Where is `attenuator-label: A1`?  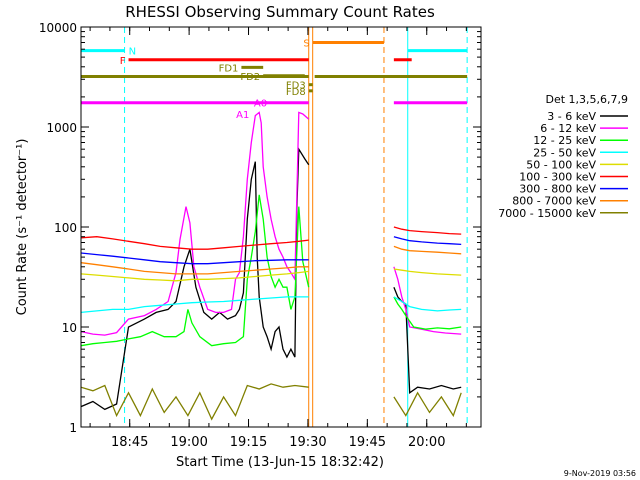
attenuator-label: A1 is located at coordinates (242, 115).